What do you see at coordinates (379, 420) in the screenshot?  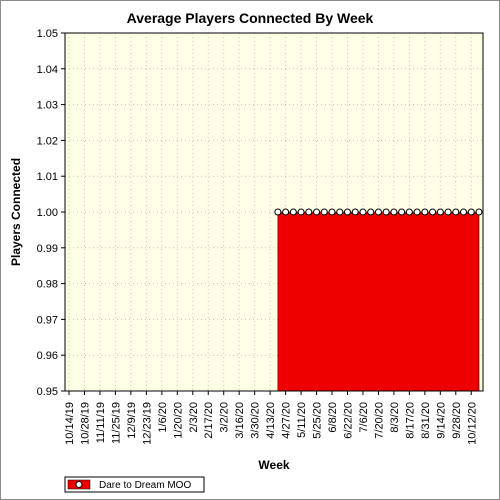 I see `x-tick-label: 7/20/20` at bounding box center [379, 420].